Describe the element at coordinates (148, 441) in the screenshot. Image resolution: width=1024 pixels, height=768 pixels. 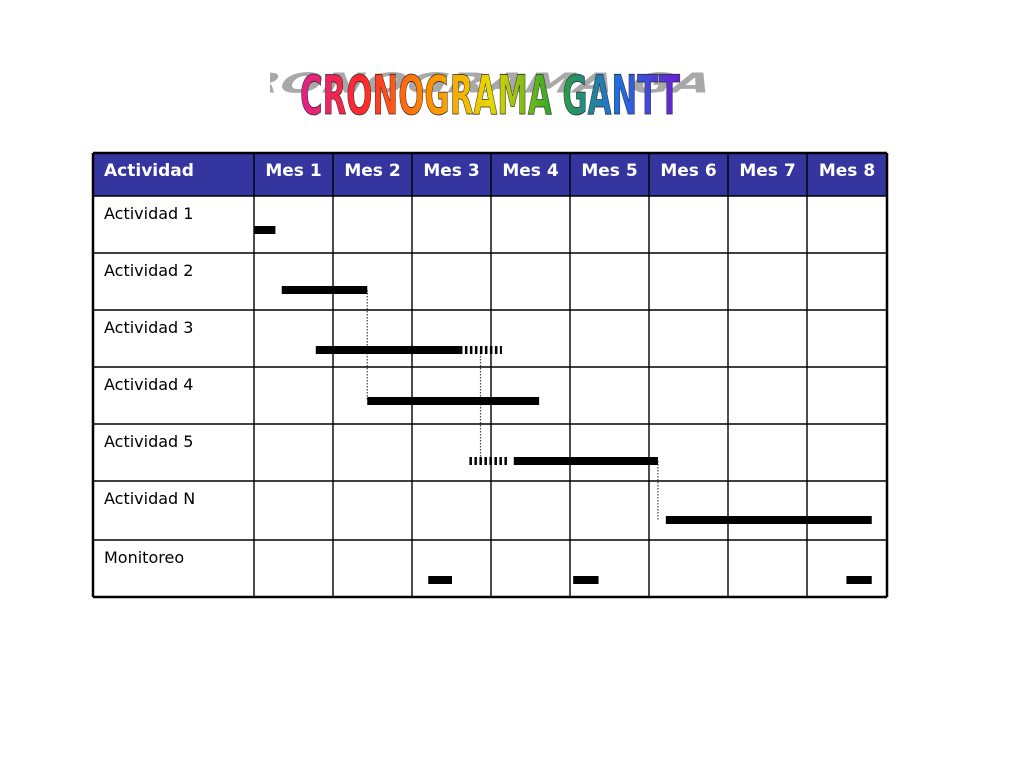
I see `row-label: Actividad 5` at that location.